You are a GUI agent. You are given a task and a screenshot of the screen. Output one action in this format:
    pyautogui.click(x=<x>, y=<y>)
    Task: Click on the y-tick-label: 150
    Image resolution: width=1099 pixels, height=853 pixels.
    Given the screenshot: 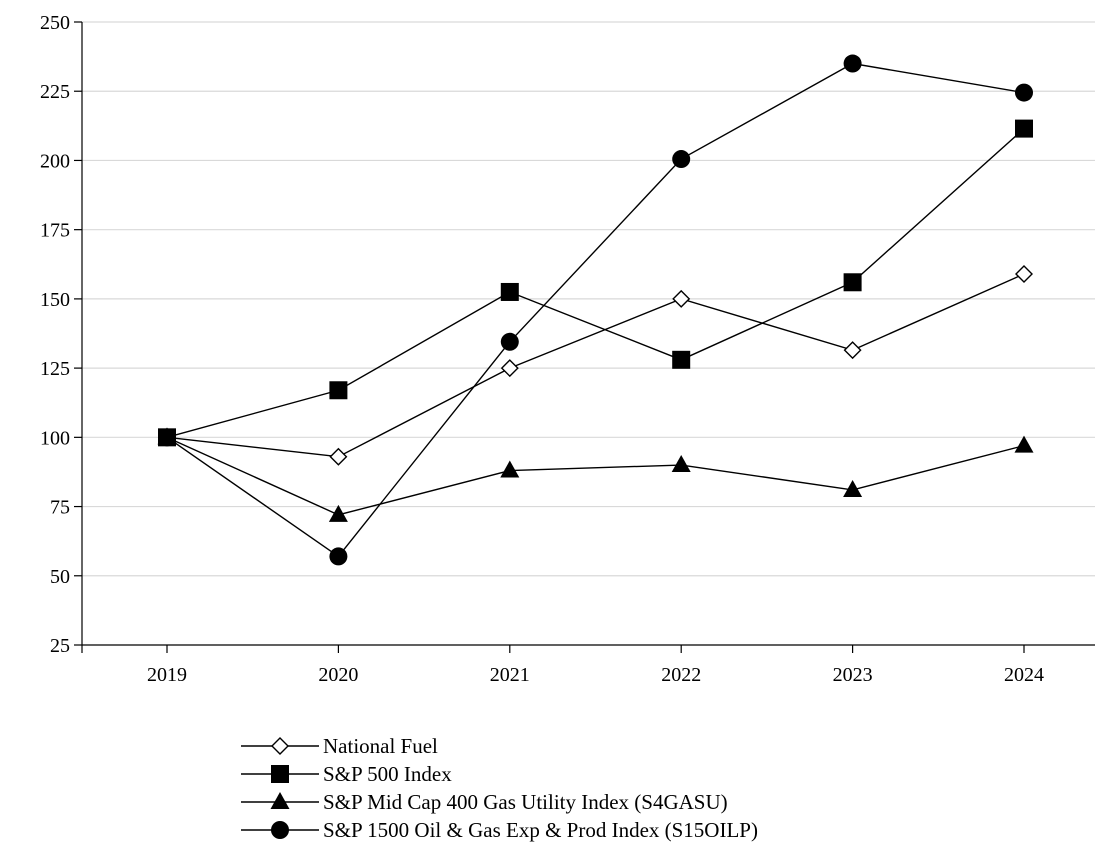 What is the action you would take?
    pyautogui.click(x=55, y=300)
    